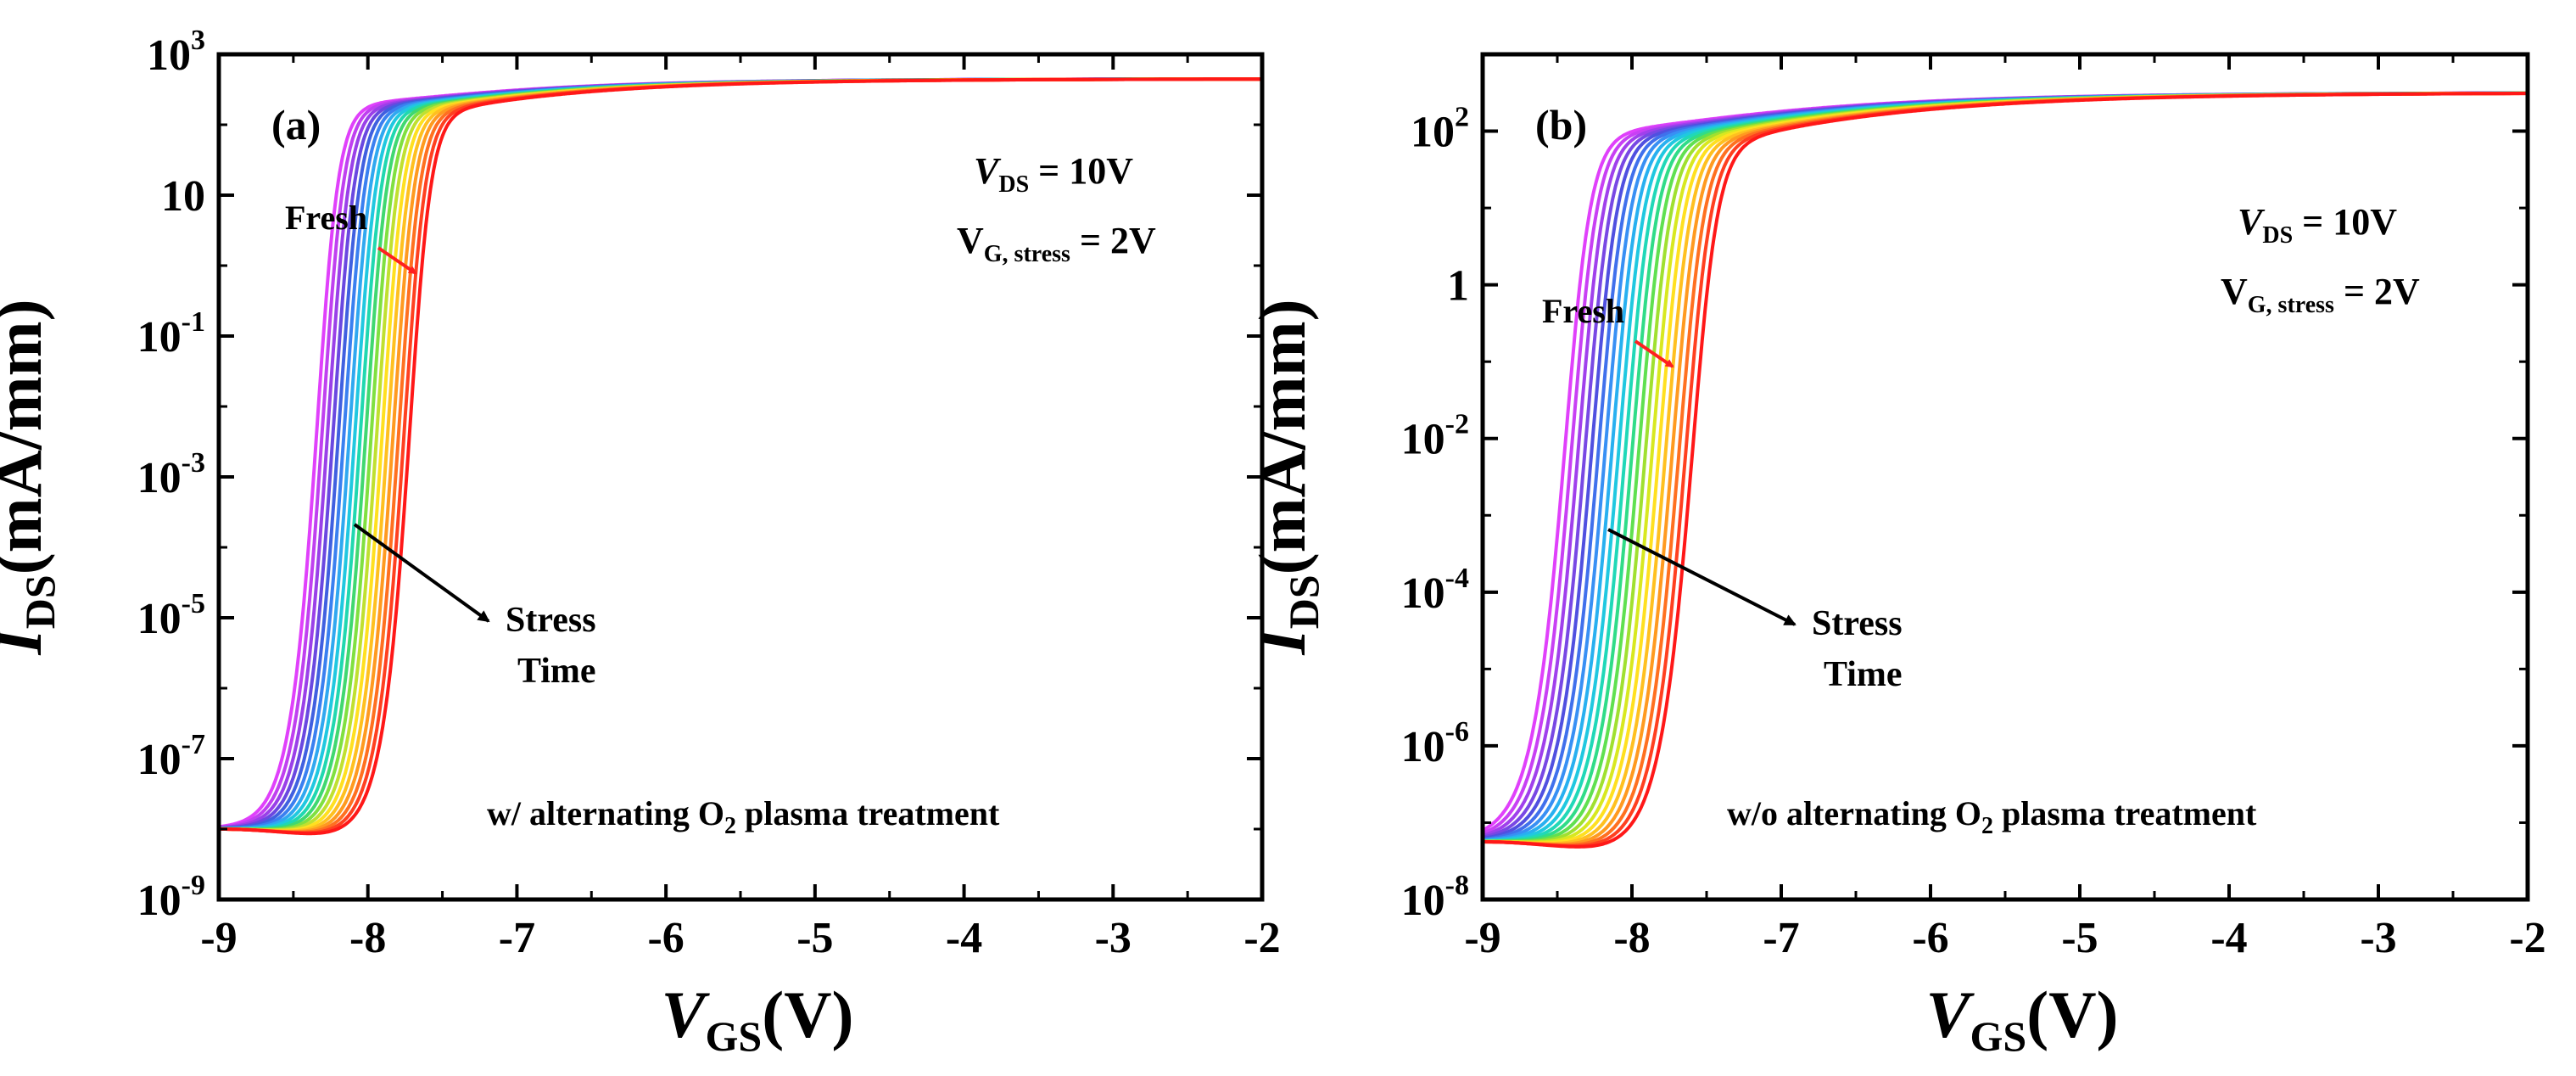 The width and height of the screenshot is (2576, 1076). What do you see at coordinates (171, 897) in the screenshot?
I see `y-tick-label: 10⁻⁹` at bounding box center [171, 897].